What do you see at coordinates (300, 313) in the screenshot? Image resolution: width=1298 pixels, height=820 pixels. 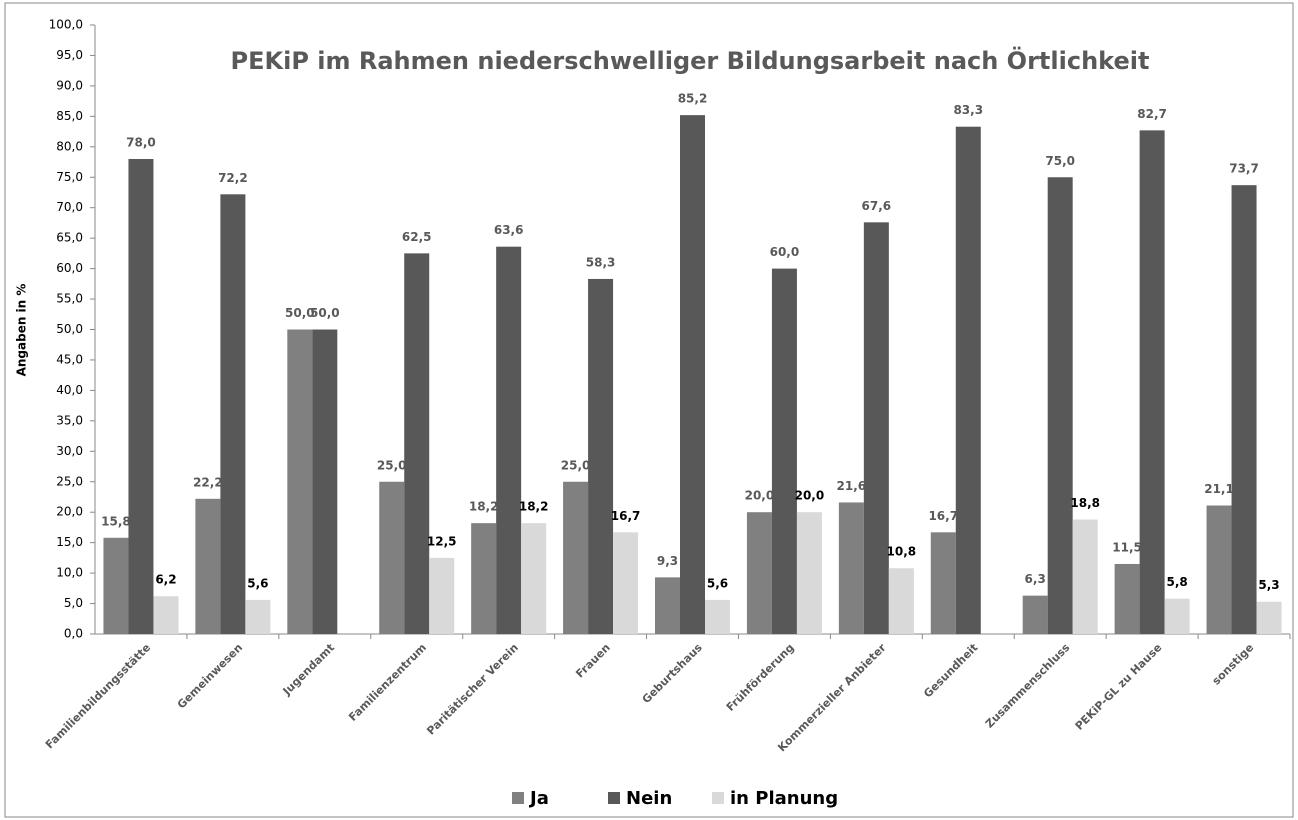 I see `value-label: 50,0` at bounding box center [300, 313].